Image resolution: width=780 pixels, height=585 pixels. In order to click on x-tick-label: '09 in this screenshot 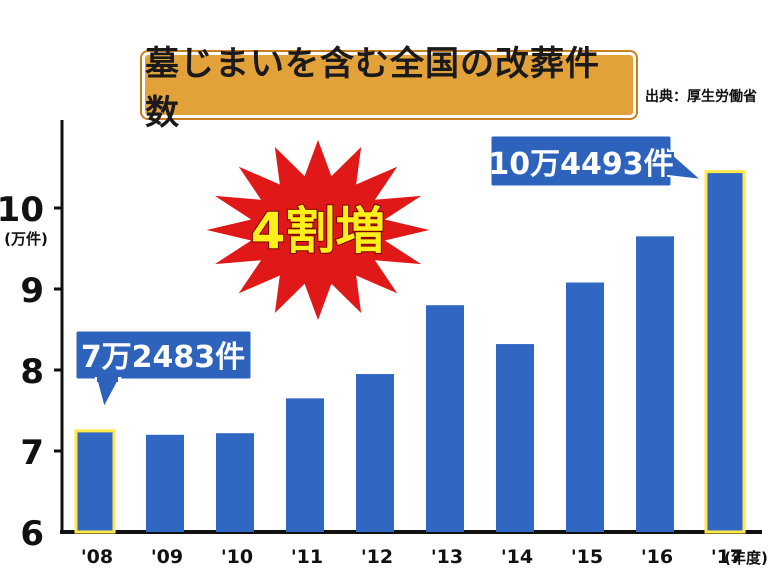, I will do `click(167, 557)`.